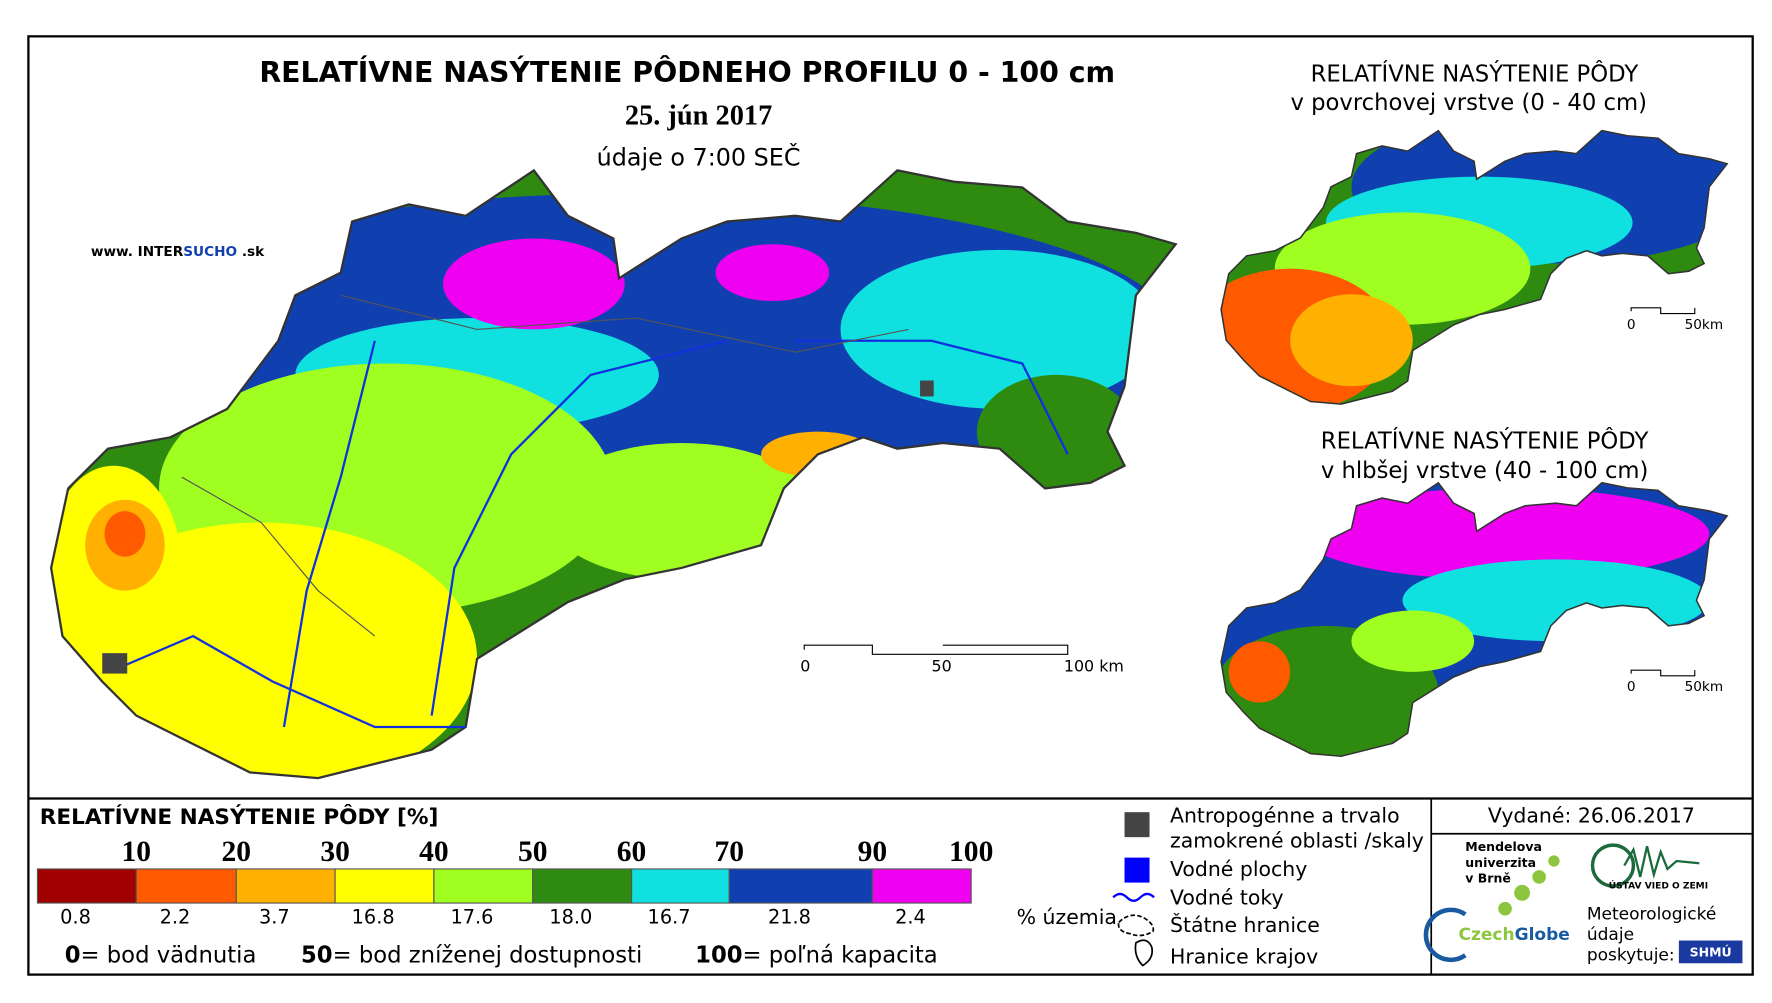 This screenshot has height=1003, width=1772. Describe the element at coordinates (1136, 925) in the screenshot. I see `symbol-border` at that location.